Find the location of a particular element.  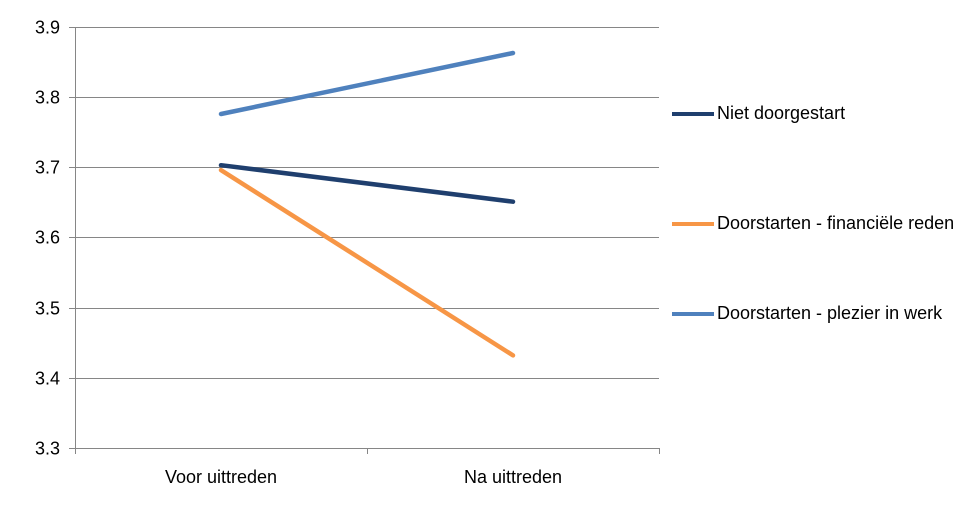

legend-label: Niet doorgestart is located at coordinates (781, 113).